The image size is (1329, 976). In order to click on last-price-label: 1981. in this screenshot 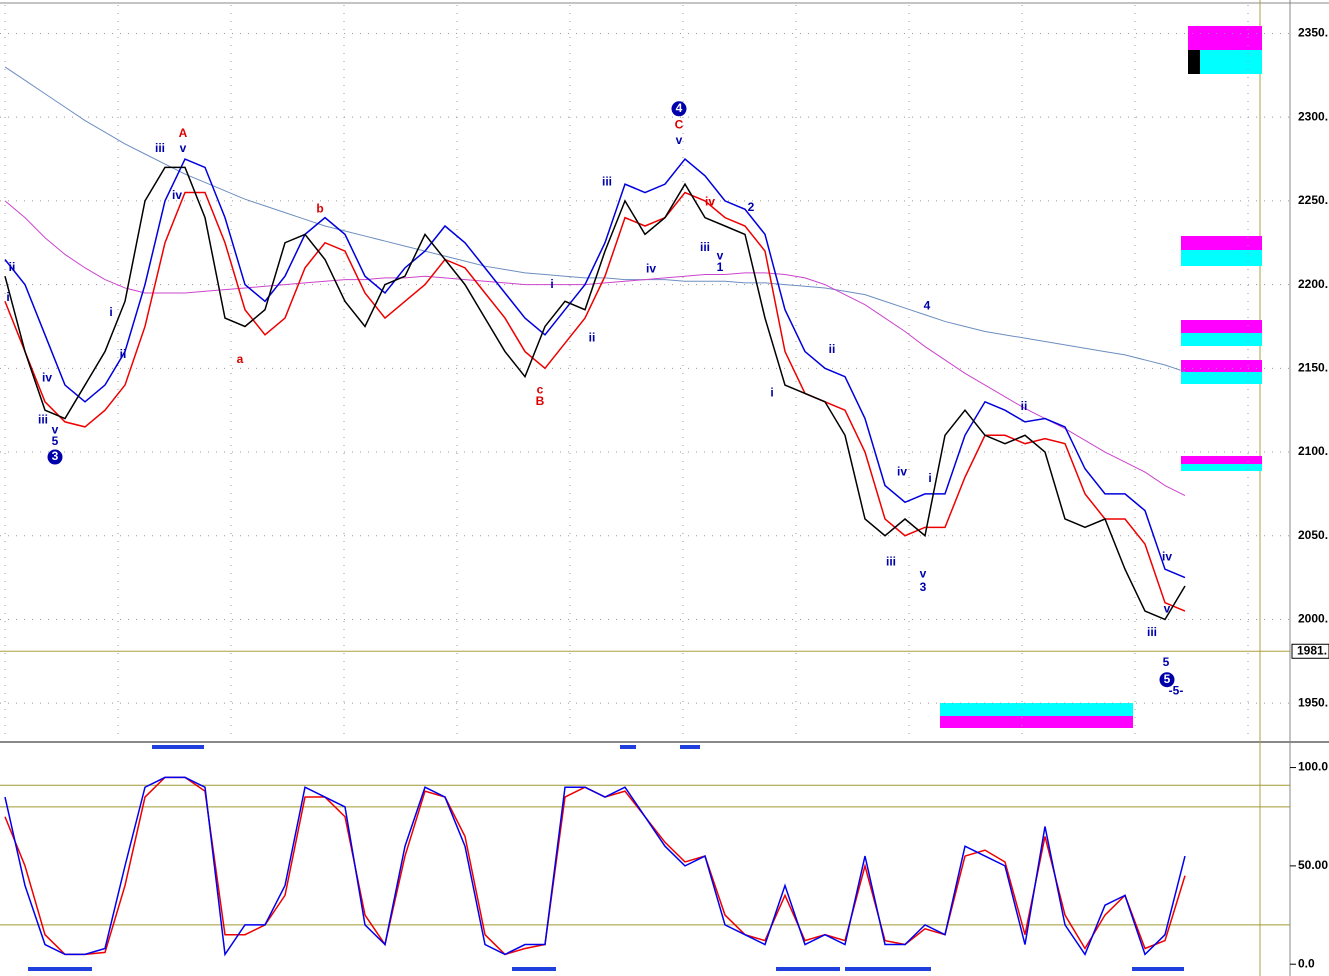, I will do `click(1312, 650)`.